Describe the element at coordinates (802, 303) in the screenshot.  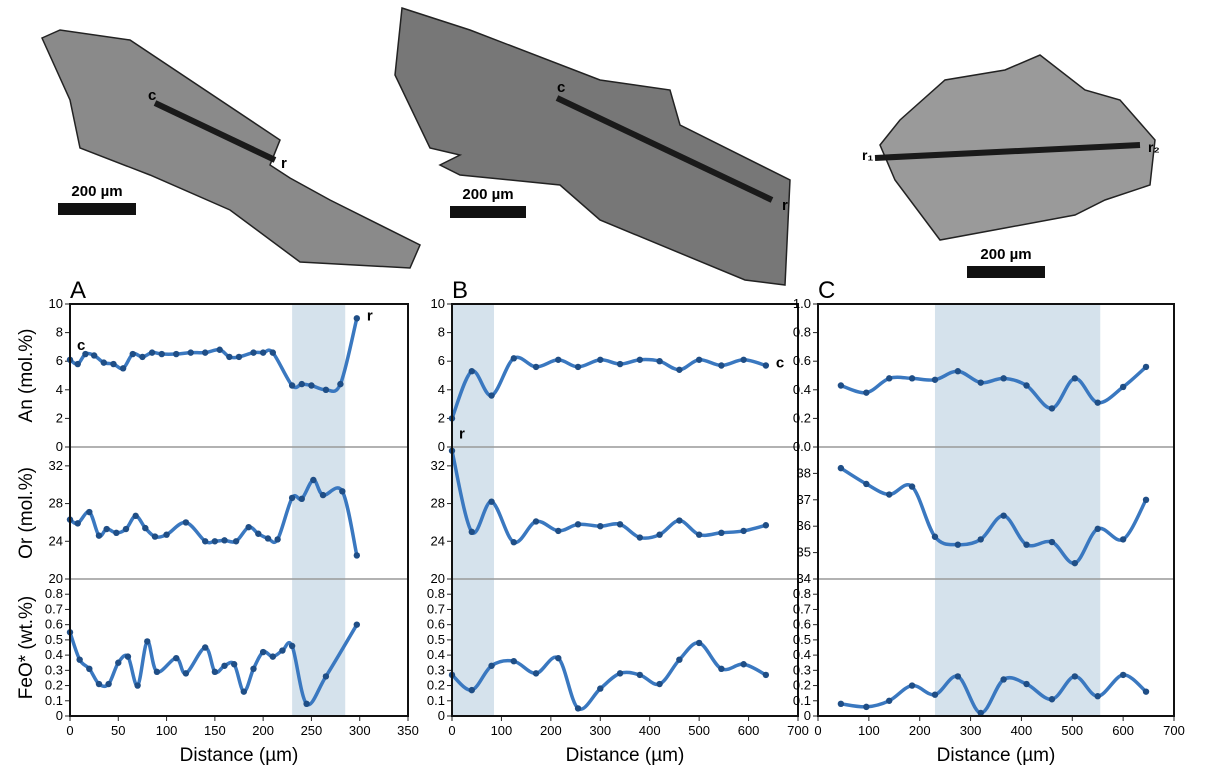
I see `y-tick-label: 1.0` at that location.